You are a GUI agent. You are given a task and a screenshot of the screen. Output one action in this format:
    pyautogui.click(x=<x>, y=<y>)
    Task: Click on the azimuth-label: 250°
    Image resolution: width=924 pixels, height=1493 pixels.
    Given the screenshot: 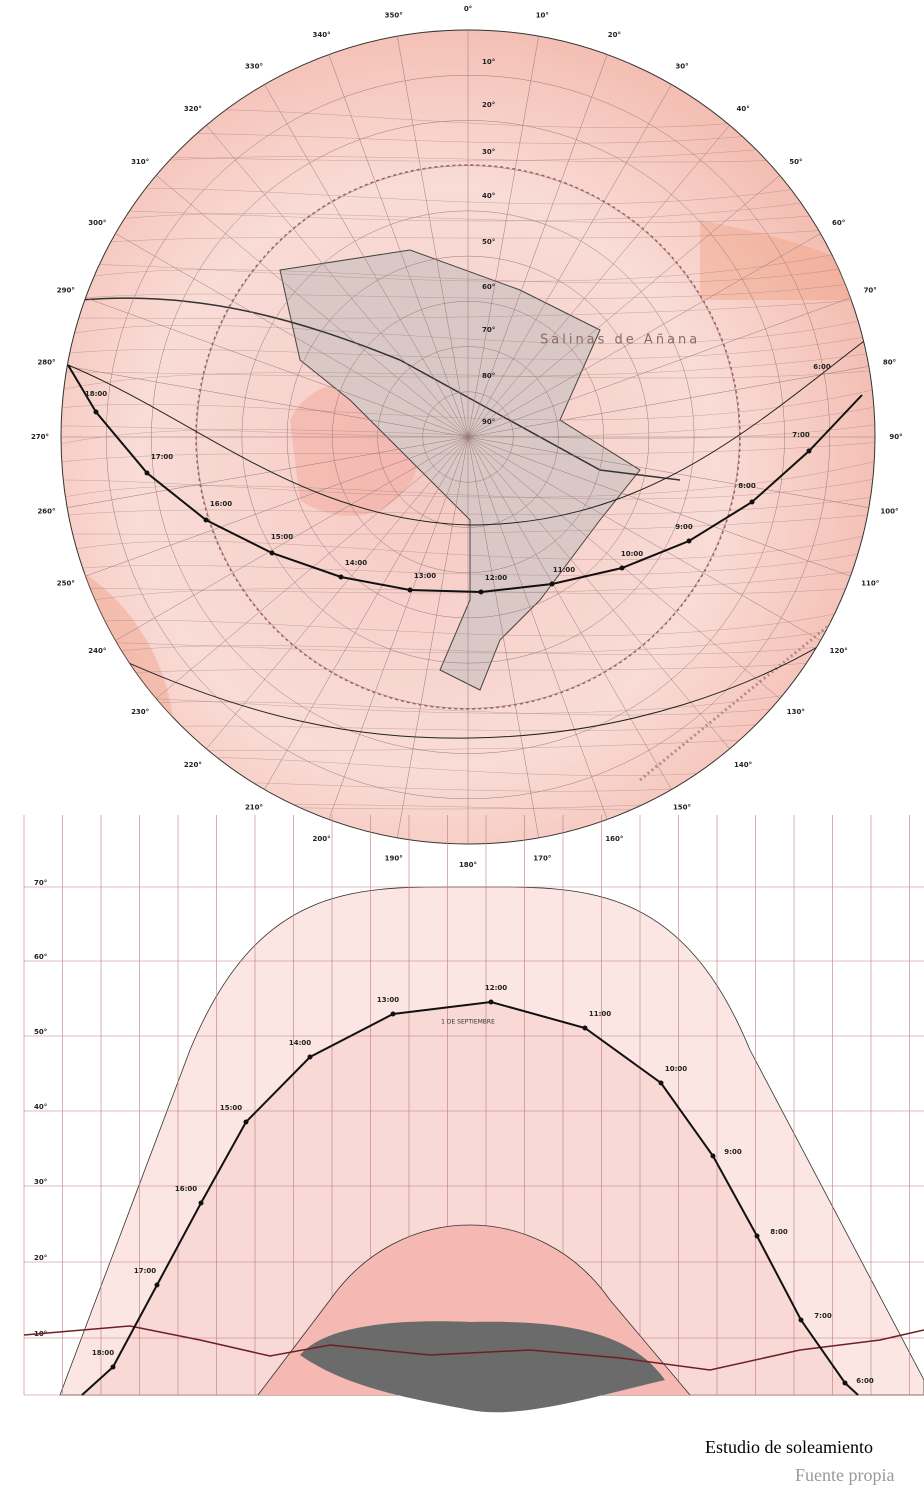 What is the action you would take?
    pyautogui.click(x=66, y=583)
    